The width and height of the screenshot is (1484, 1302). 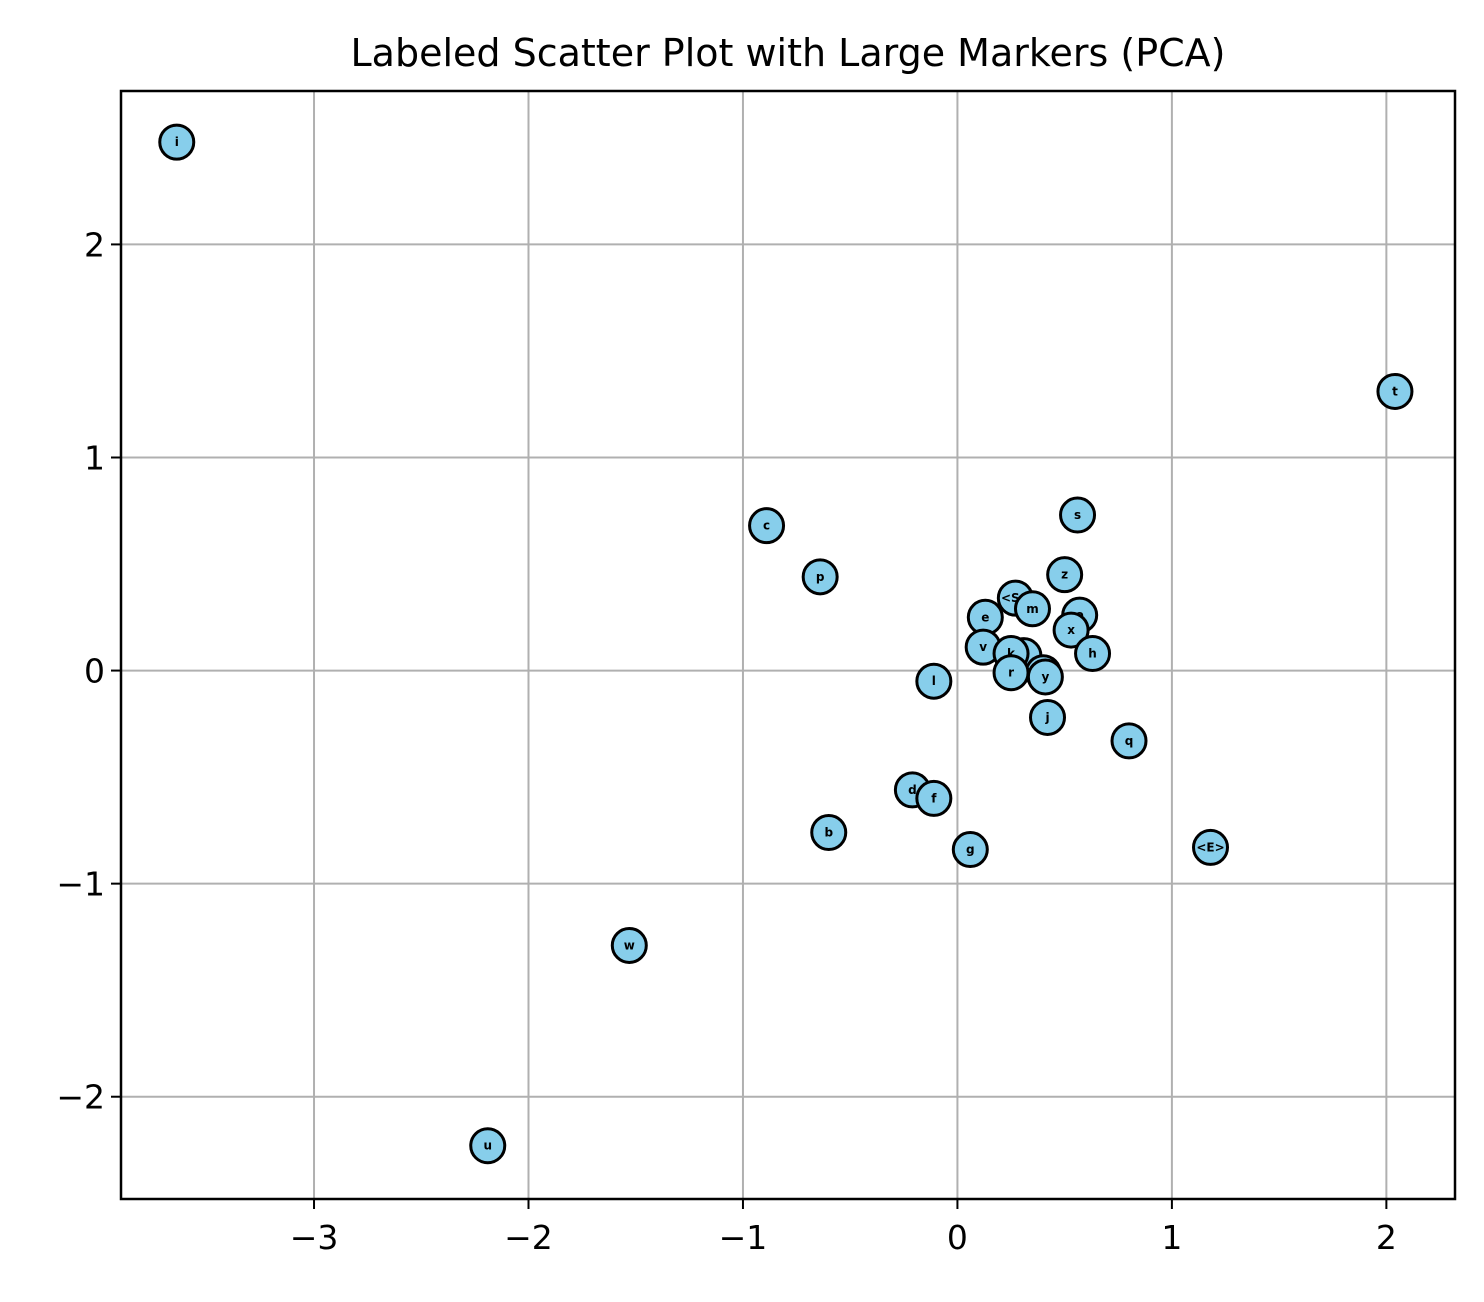 I want to click on data-point: <E>, so click(x=1211, y=847).